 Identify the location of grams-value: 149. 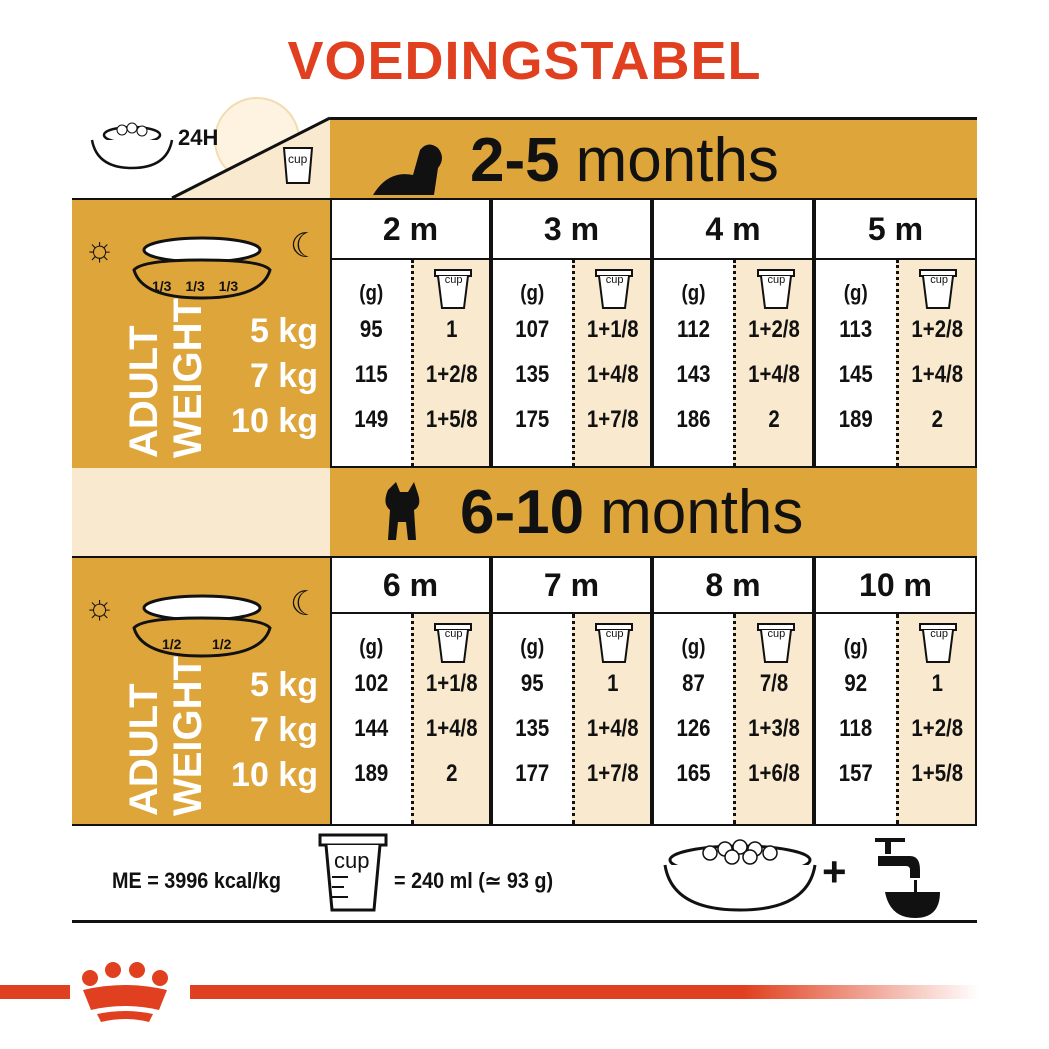
(371, 419).